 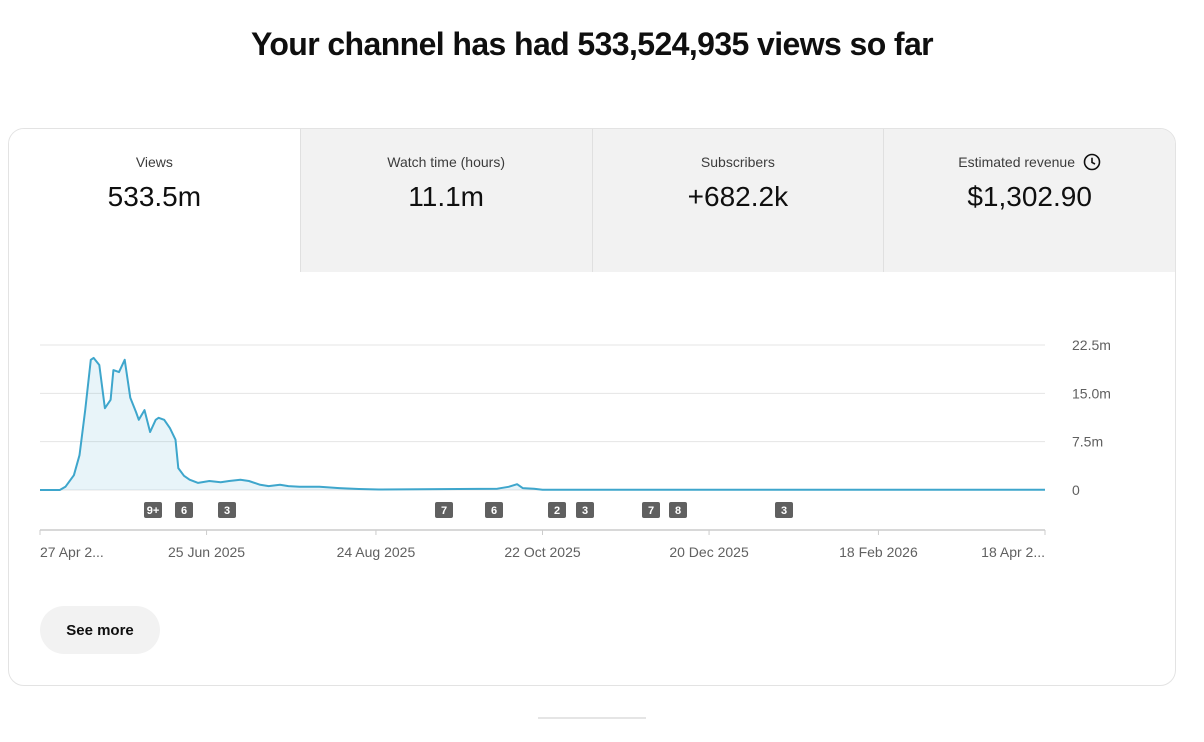 I want to click on y-tick-label: 15.0m, so click(x=1091, y=393).